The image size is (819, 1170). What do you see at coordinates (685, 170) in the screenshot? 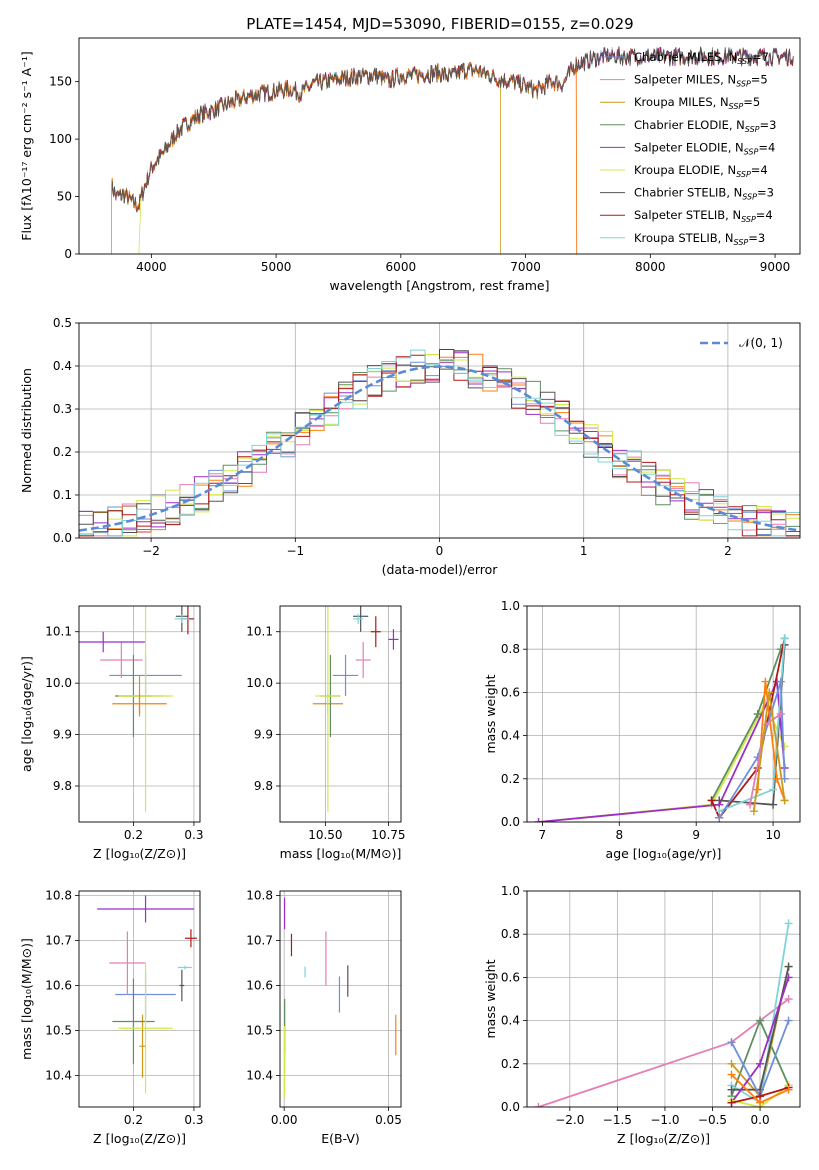
I see `legend-label-main: Kroupa ELODIE, N` at bounding box center [685, 170].